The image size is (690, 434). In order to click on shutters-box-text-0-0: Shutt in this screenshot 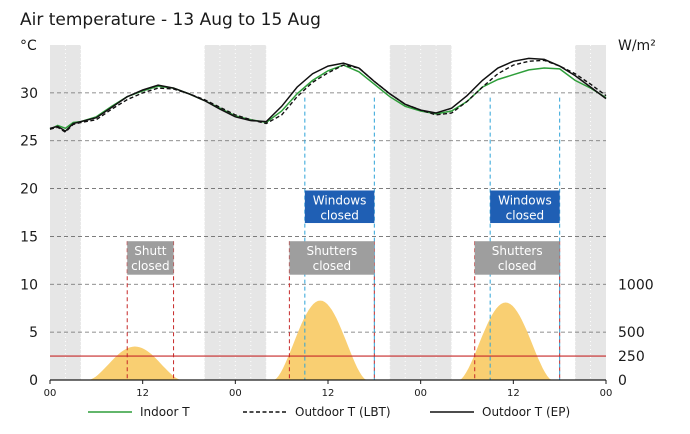, I will do `click(150, 251)`.